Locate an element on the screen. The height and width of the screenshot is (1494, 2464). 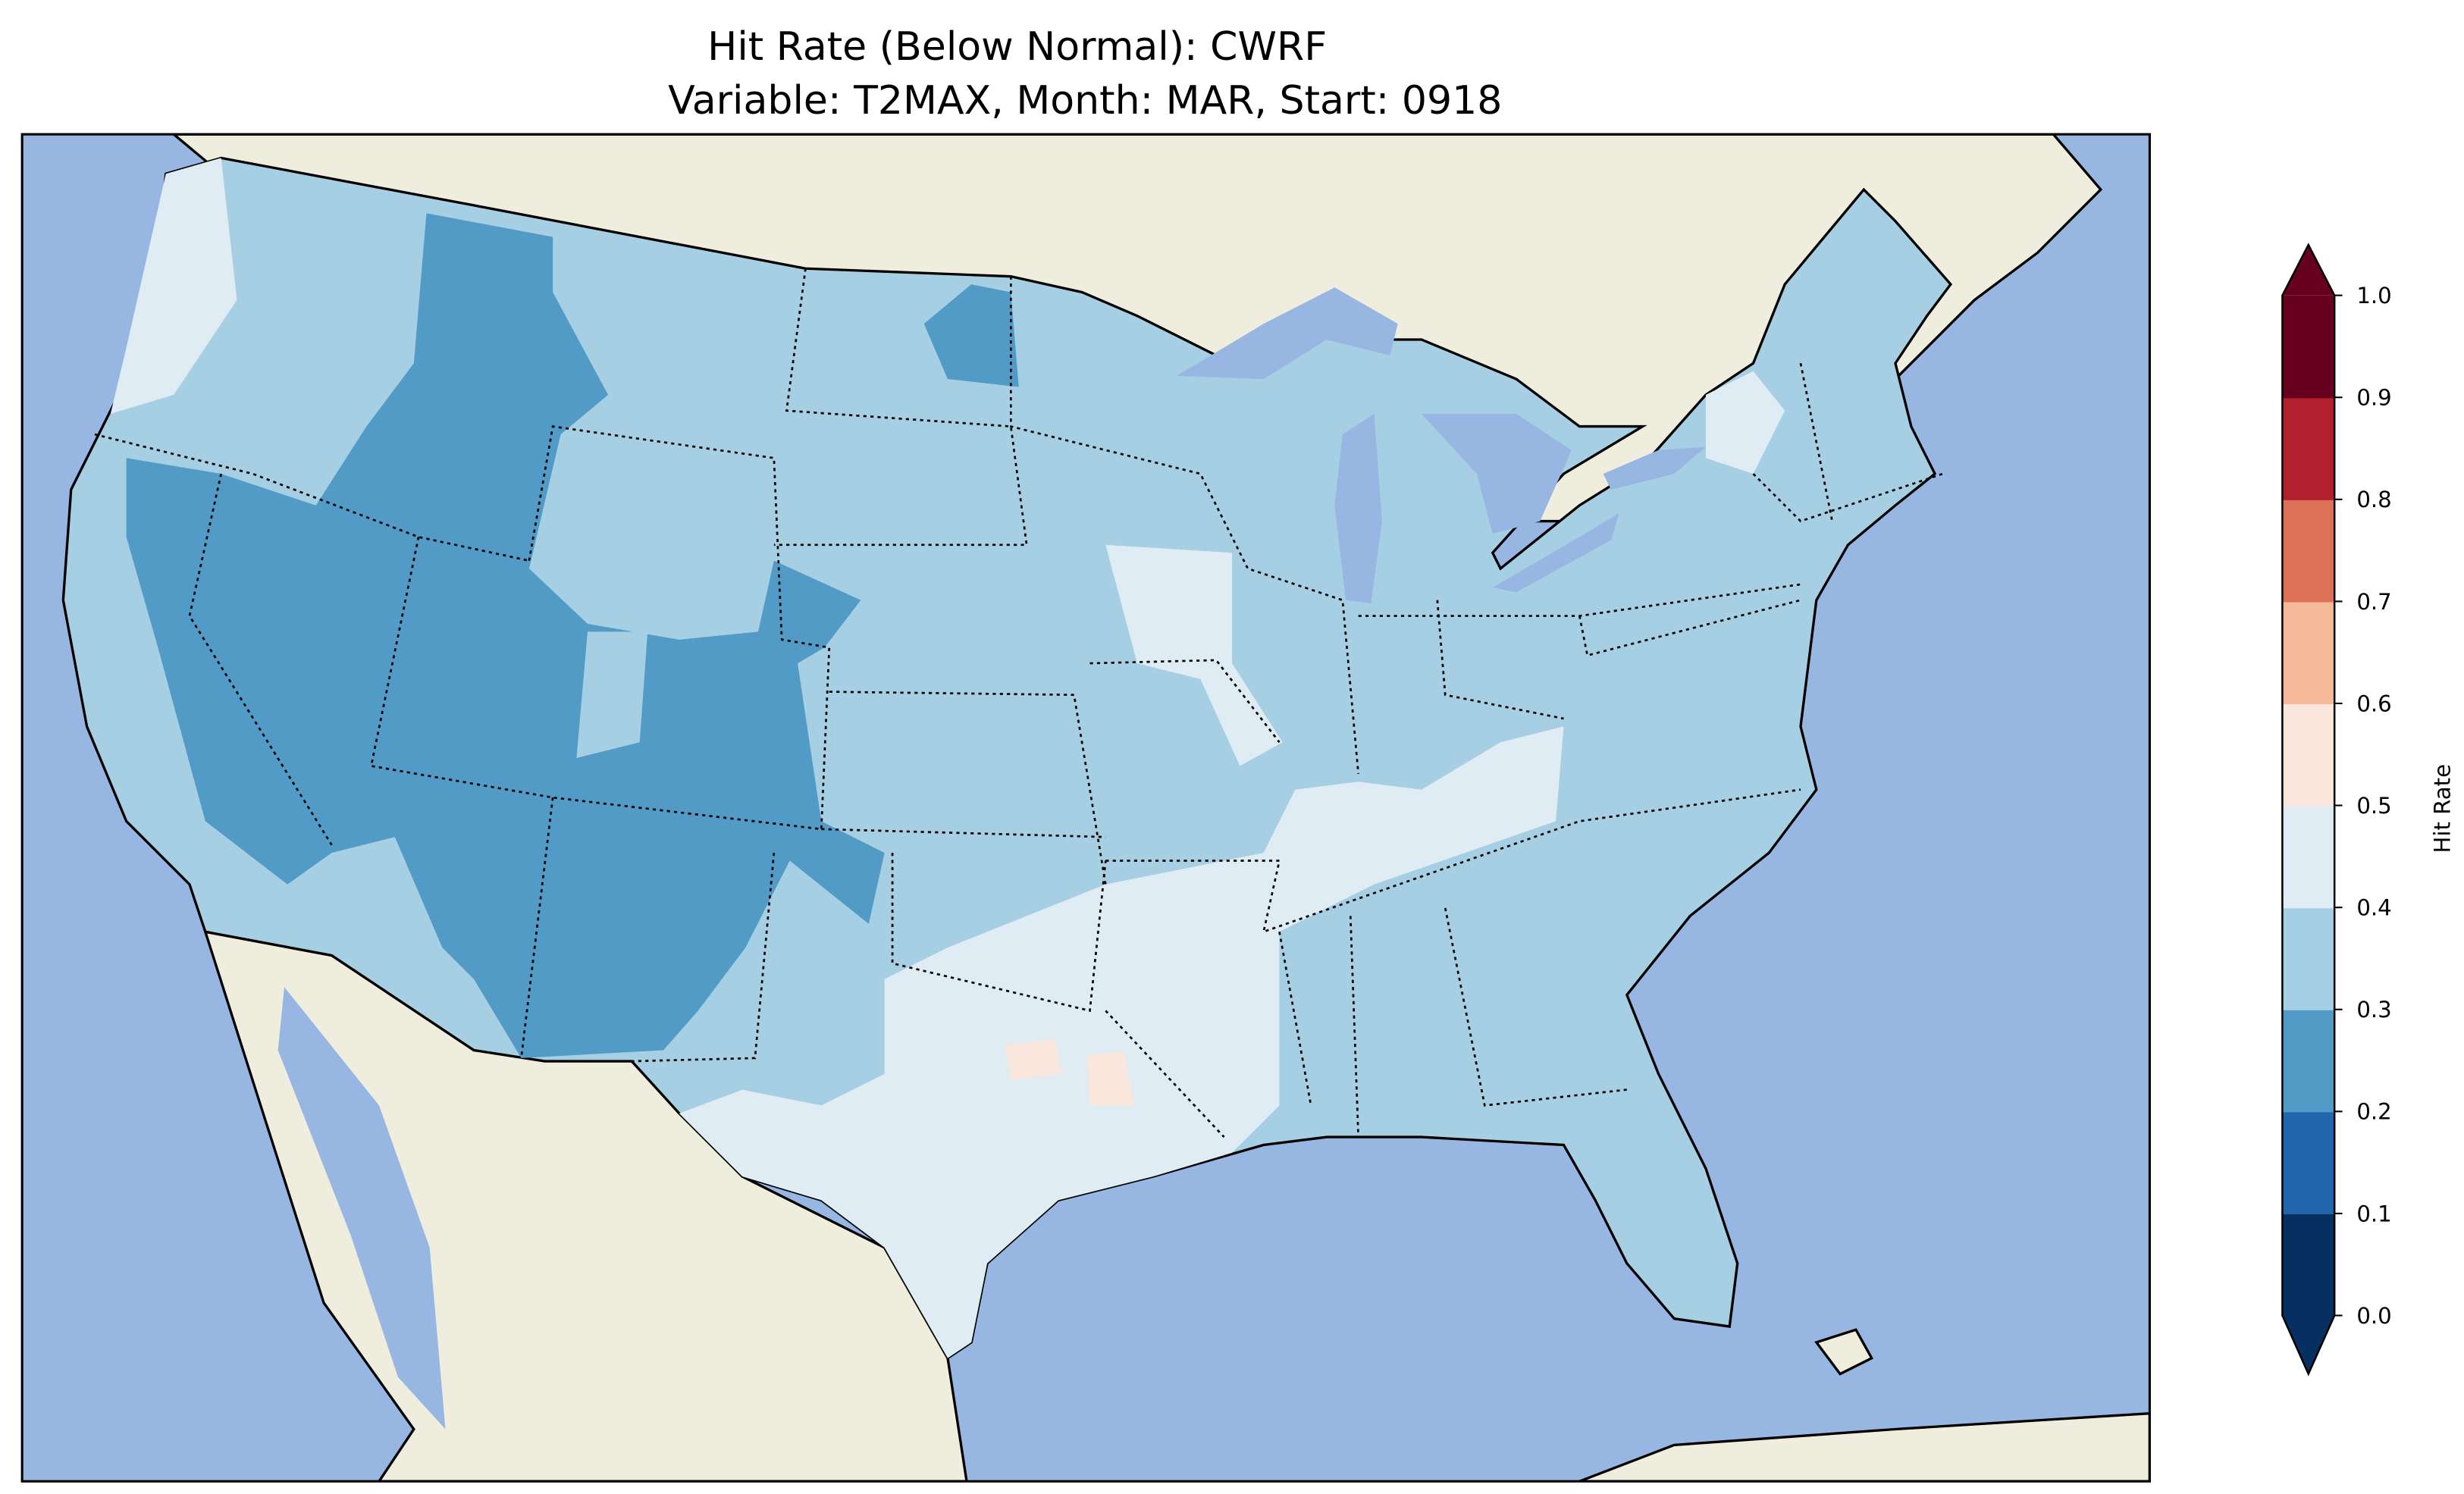
colorbar-tick-label: 0.9 is located at coordinates (2374, 398).